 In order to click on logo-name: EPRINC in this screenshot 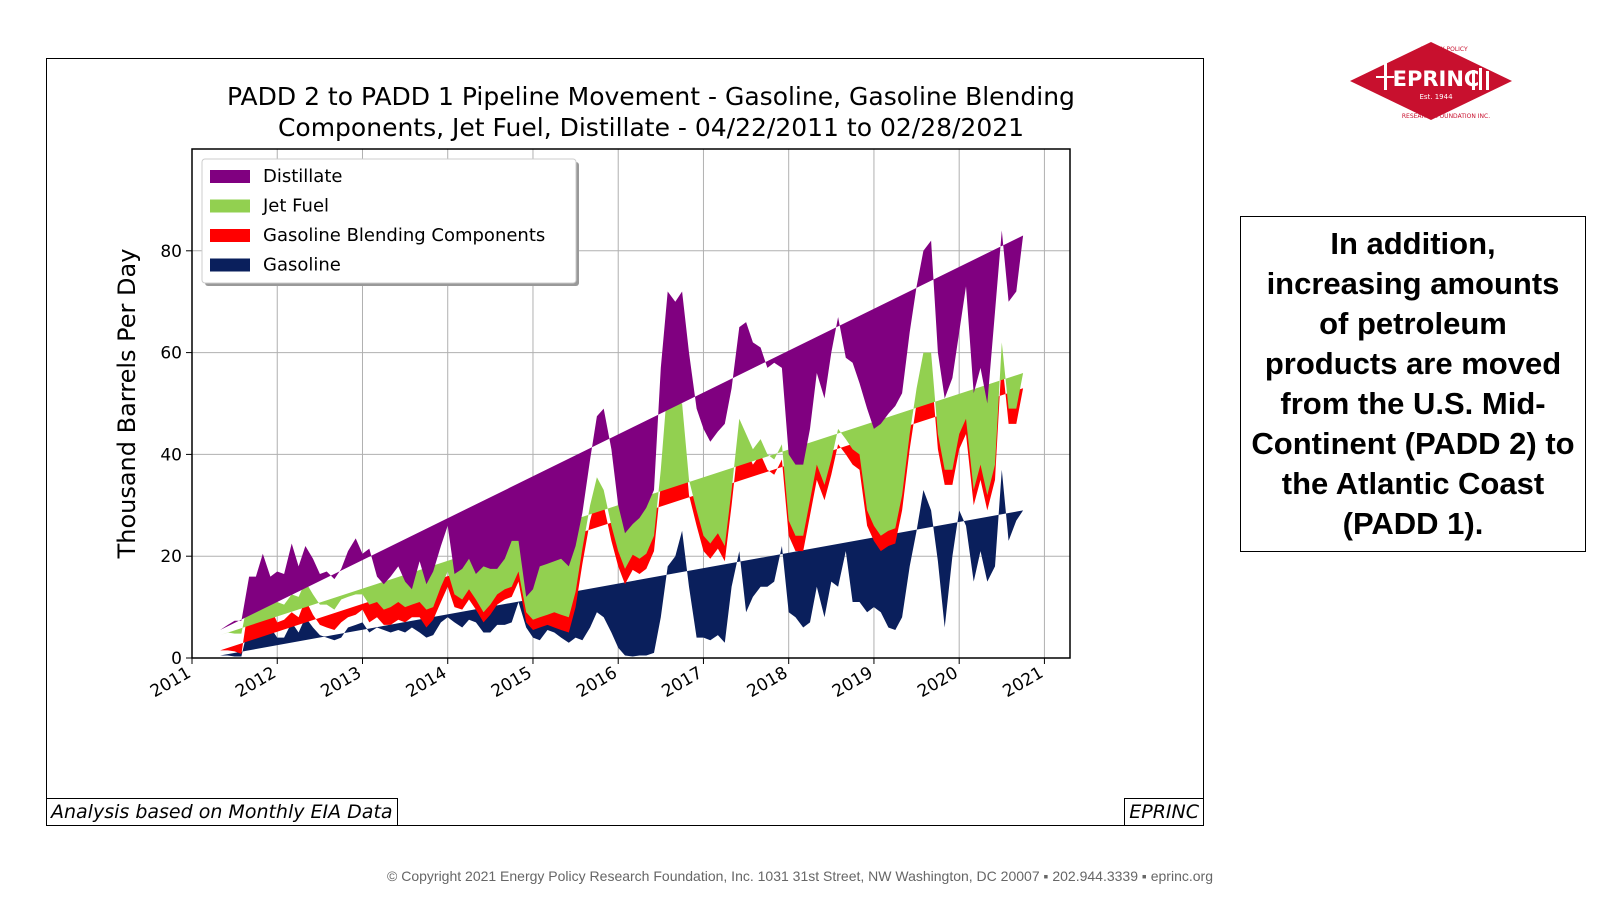, I will do `click(1436, 79)`.